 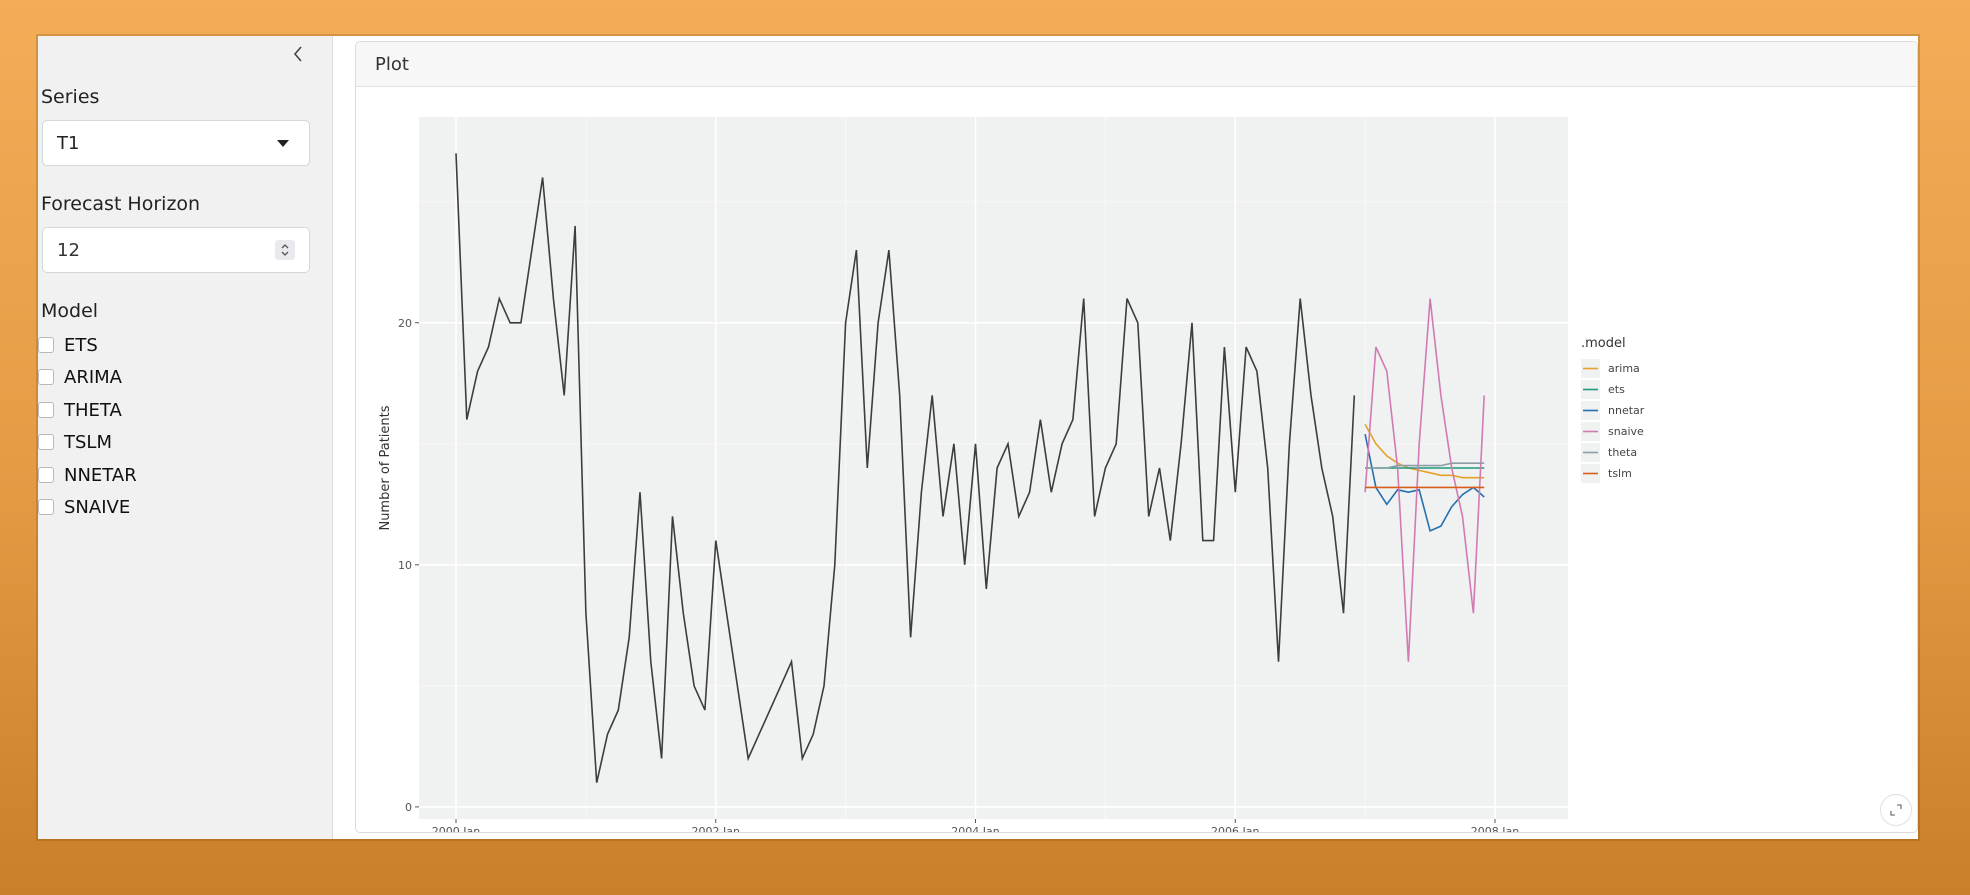 I want to click on legend-label-tslm: tslm, so click(x=1620, y=473).